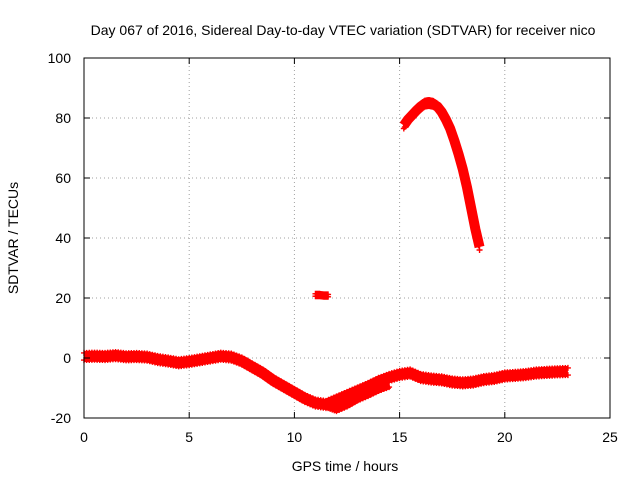 This screenshot has width=640, height=480. What do you see at coordinates (400, 437) in the screenshot?
I see `x-tick-label: 15` at bounding box center [400, 437].